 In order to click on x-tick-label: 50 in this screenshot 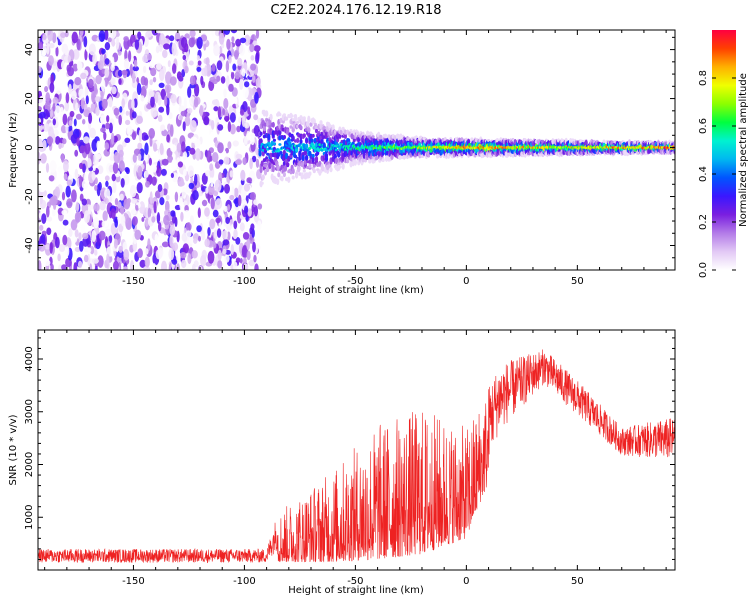, I will do `click(577, 281)`.